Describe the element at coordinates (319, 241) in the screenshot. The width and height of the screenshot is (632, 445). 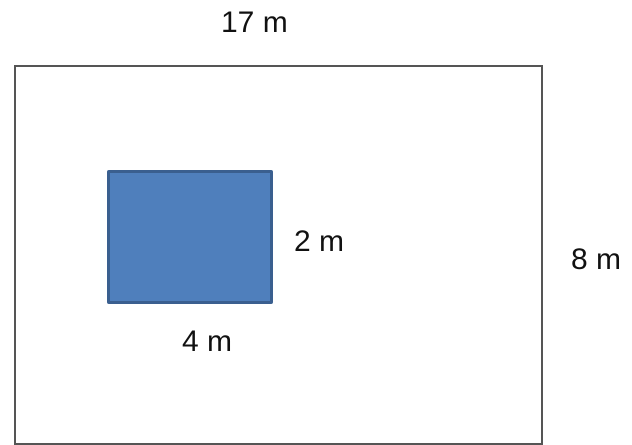
I see `inner-height-label: 2 m` at that location.